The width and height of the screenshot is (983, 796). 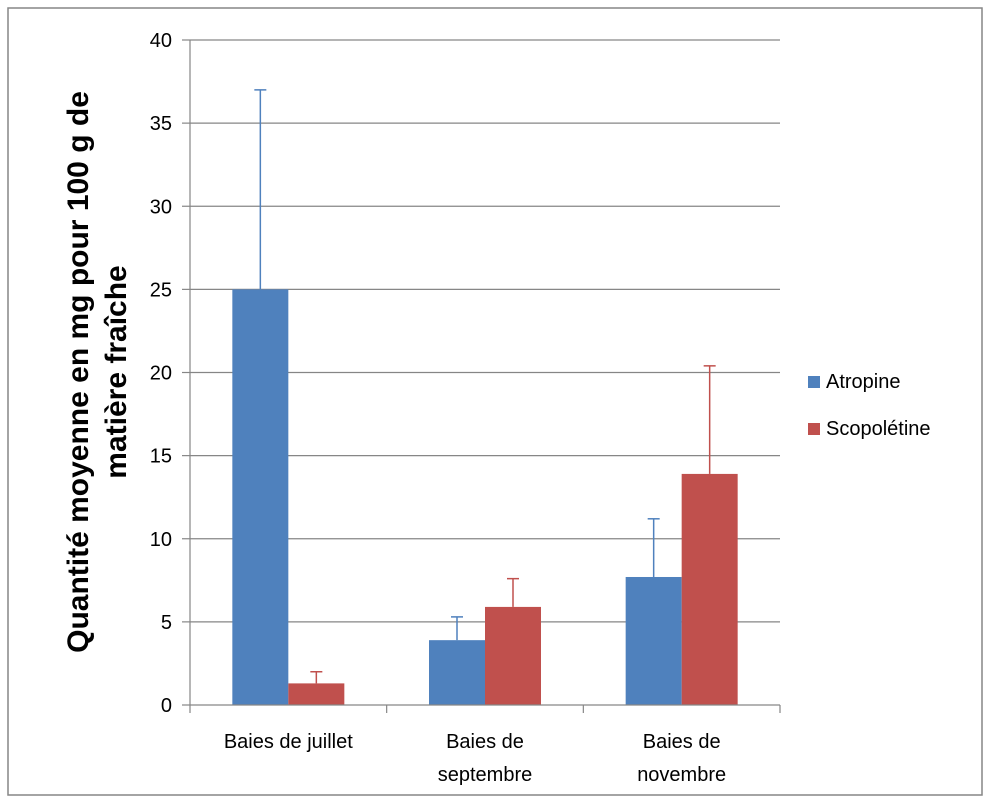 What do you see at coordinates (681, 758) in the screenshot?
I see `x-tick-label: Baies de novembre` at bounding box center [681, 758].